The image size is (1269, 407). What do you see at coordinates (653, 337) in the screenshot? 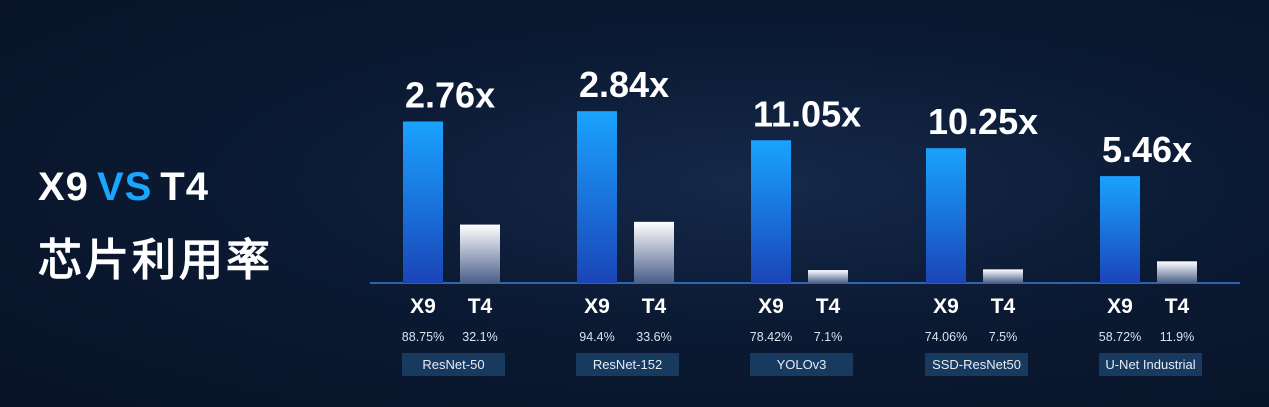
I see `t4-value-label: 33.6%` at bounding box center [653, 337].